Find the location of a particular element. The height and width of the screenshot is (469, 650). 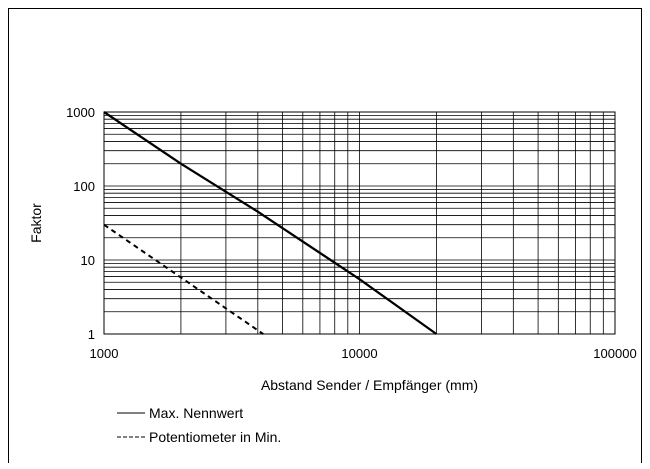

x-tick-label: 10000 is located at coordinates (359, 353).